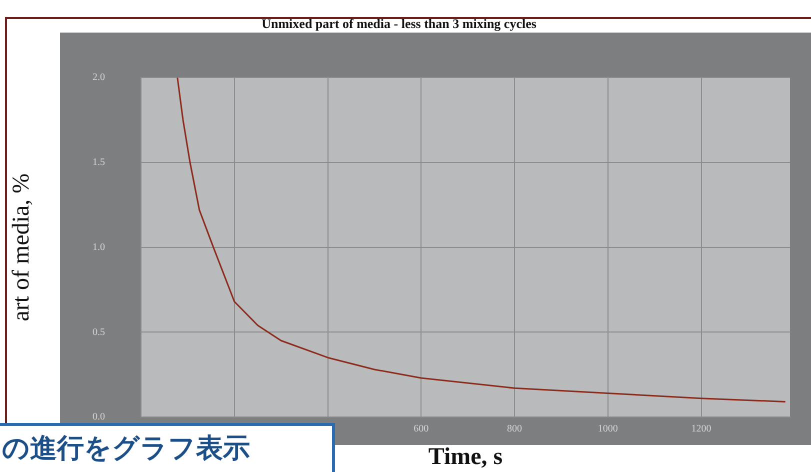 This screenshot has height=472, width=811. Describe the element at coordinates (421, 429) in the screenshot. I see `x-tick-label: 600` at that location.